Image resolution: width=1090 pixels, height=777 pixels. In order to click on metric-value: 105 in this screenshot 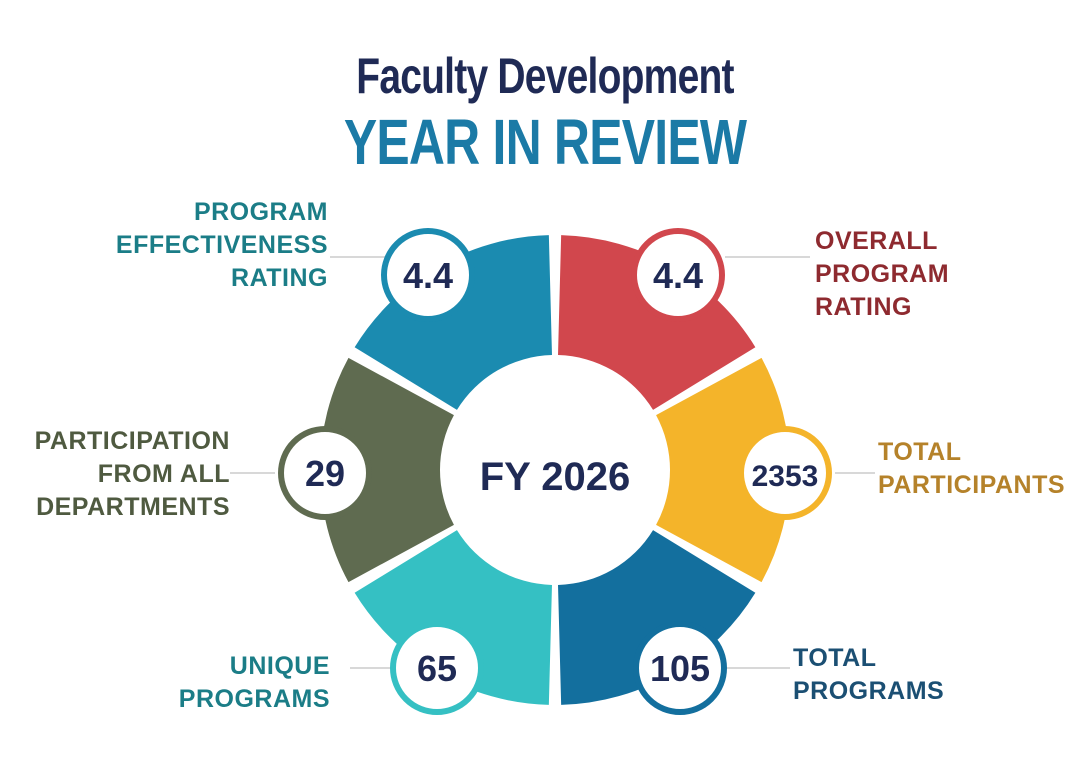, I will do `click(680, 668)`.